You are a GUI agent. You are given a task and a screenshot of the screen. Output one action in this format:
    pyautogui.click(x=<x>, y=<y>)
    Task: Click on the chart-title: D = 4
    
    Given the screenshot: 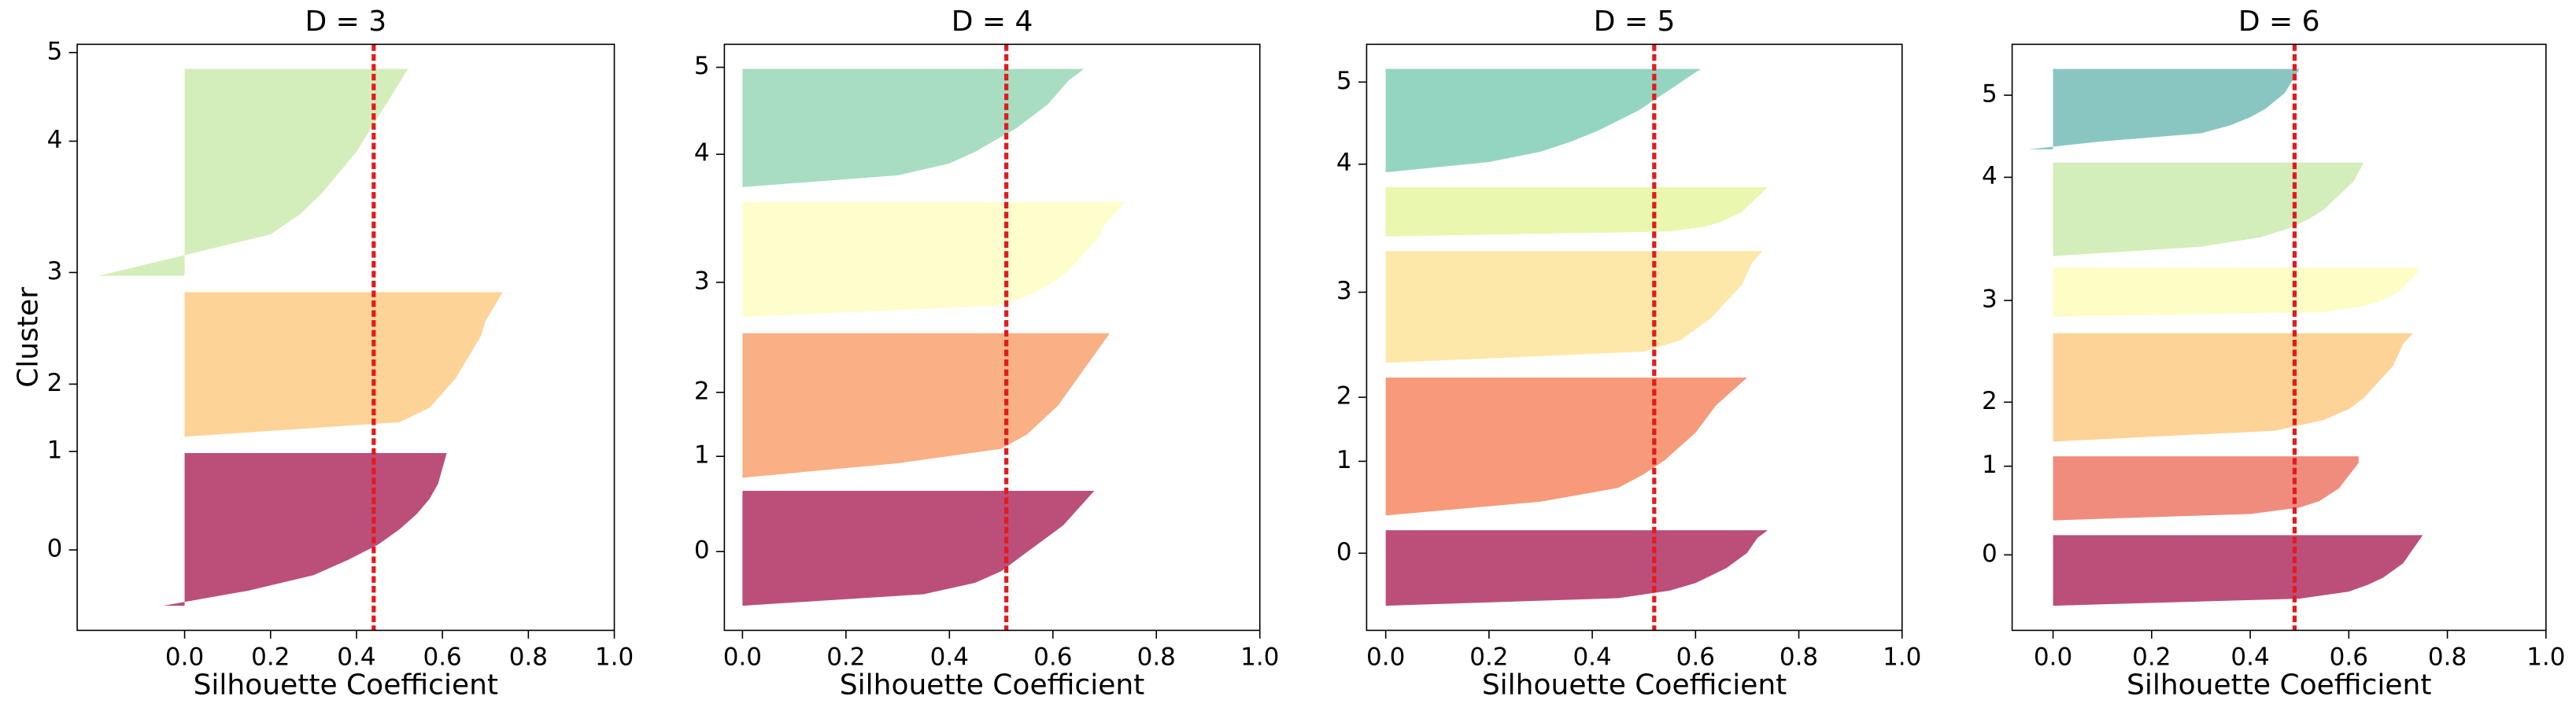 What is the action you would take?
    pyautogui.click(x=992, y=22)
    